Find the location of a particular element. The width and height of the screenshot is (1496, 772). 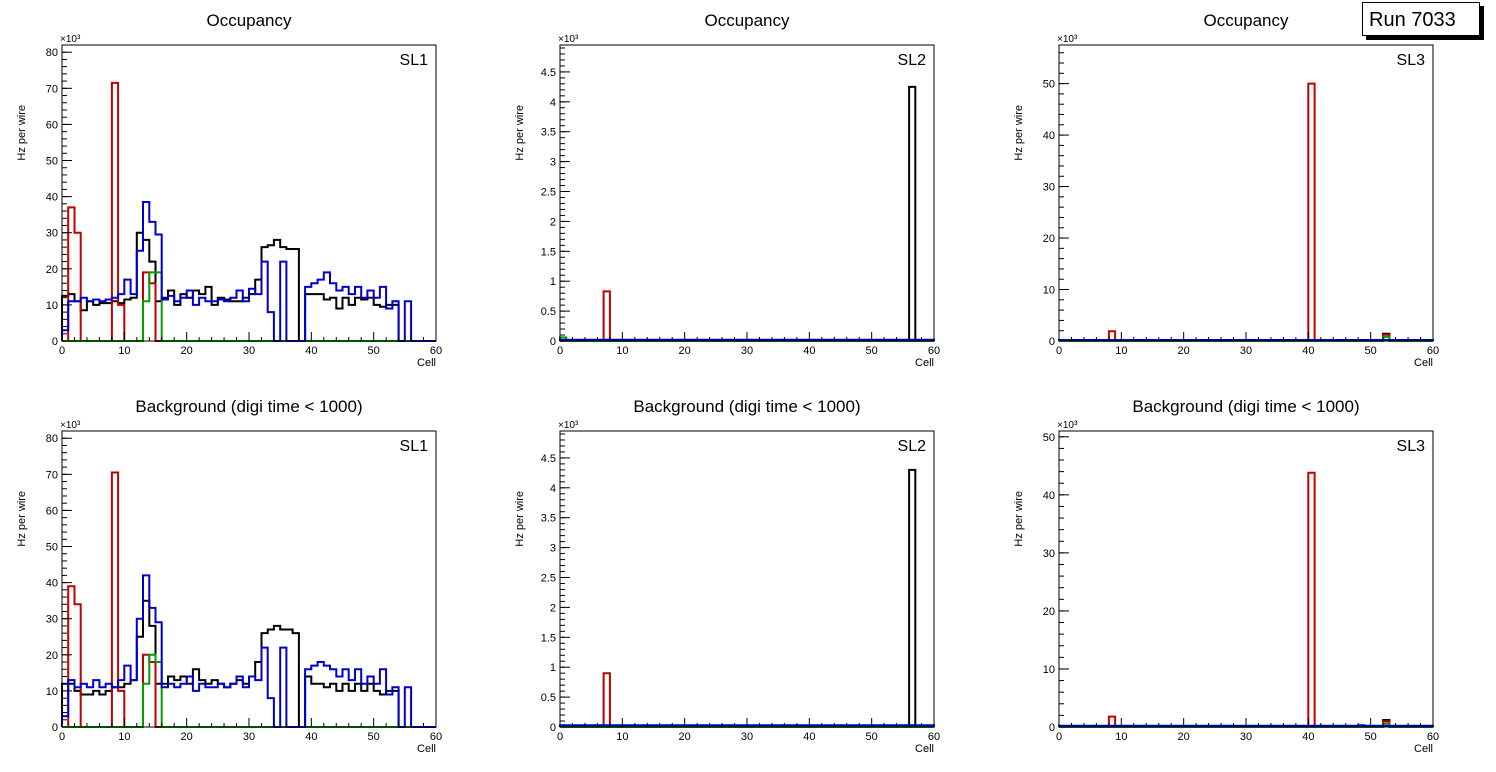

superlayer-label: SL2 is located at coordinates (912, 60).